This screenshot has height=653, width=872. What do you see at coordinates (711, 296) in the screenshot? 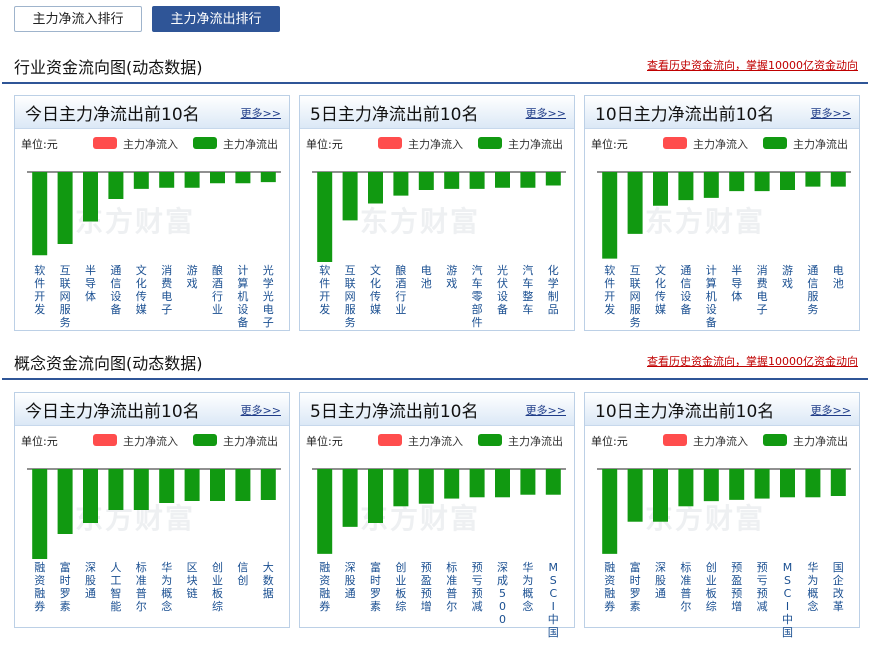
I see `category-label: 计算机设备` at bounding box center [711, 296].